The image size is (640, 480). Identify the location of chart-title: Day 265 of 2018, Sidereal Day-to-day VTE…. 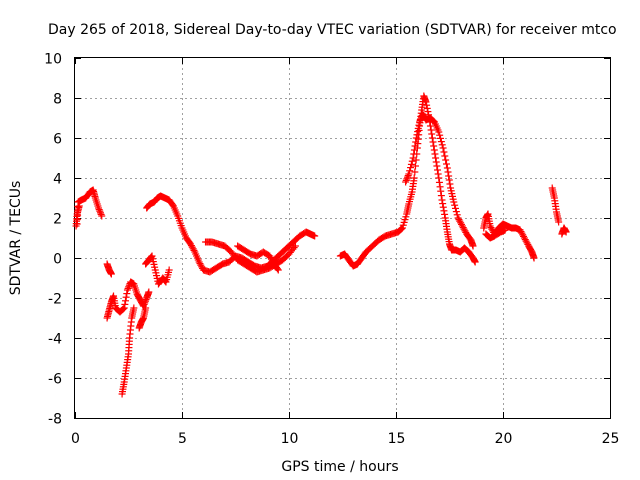
(332, 30).